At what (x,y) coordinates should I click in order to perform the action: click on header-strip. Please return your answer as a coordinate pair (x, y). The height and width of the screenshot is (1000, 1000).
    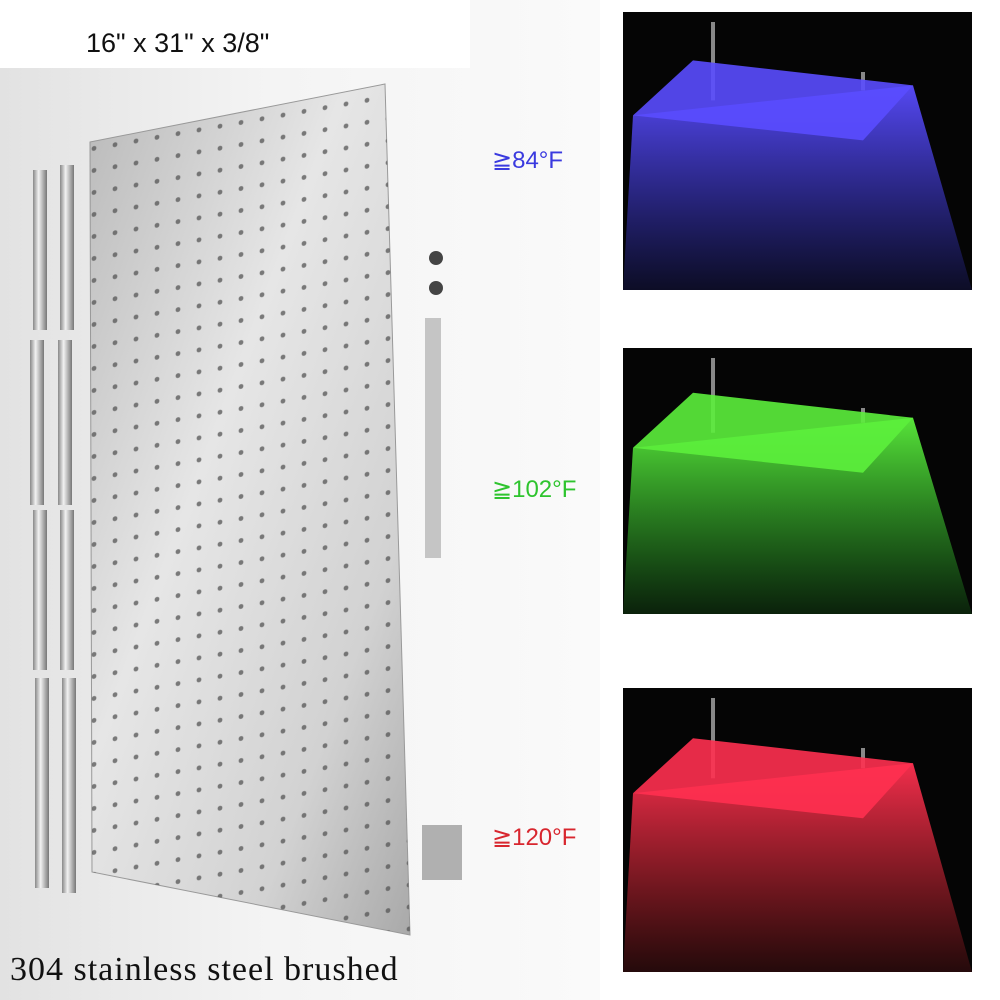
    Looking at the image, I should click on (235, 34).